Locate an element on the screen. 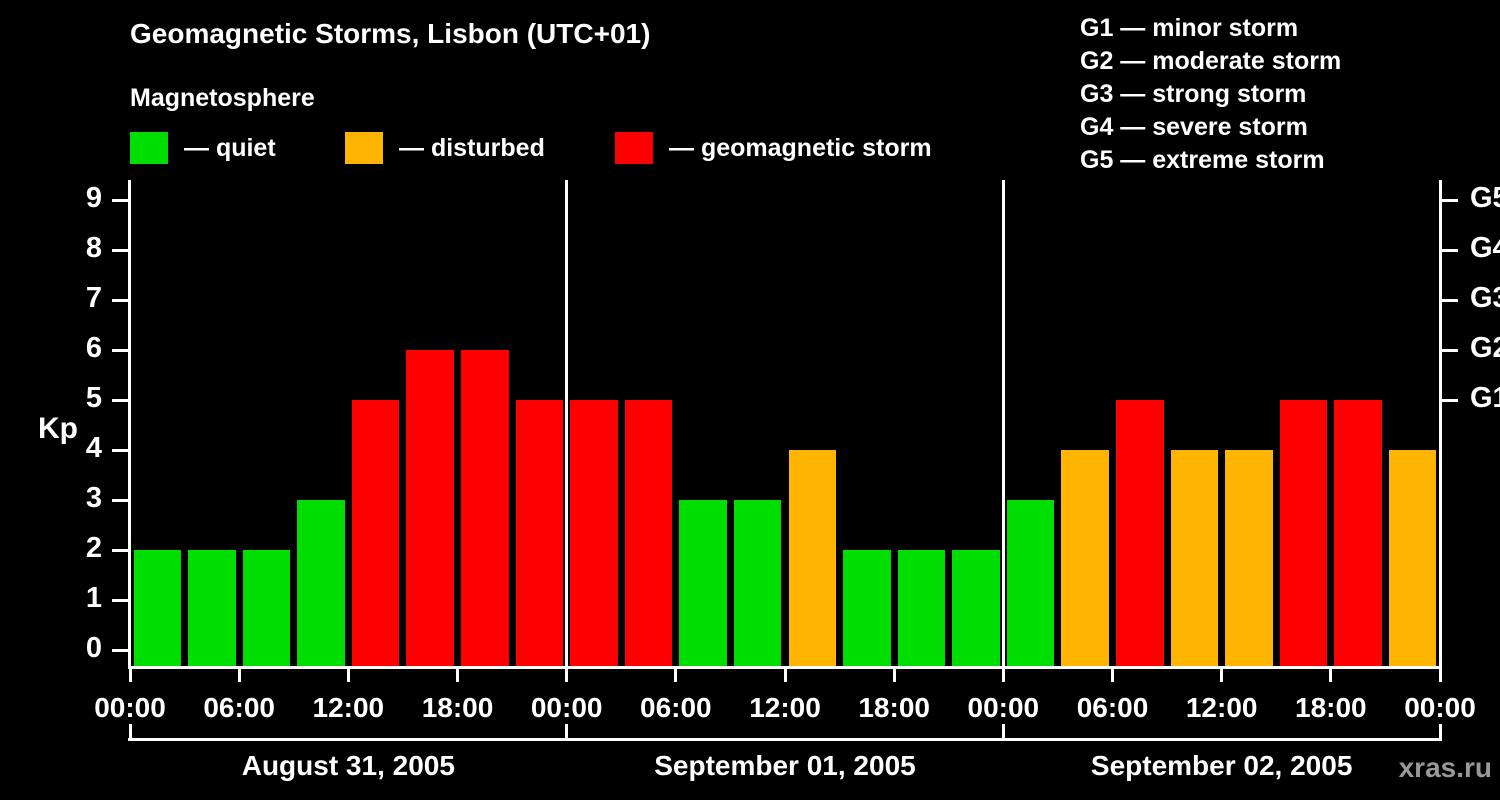  g-axis-tick-label: G1 is located at coordinates (1485, 398).